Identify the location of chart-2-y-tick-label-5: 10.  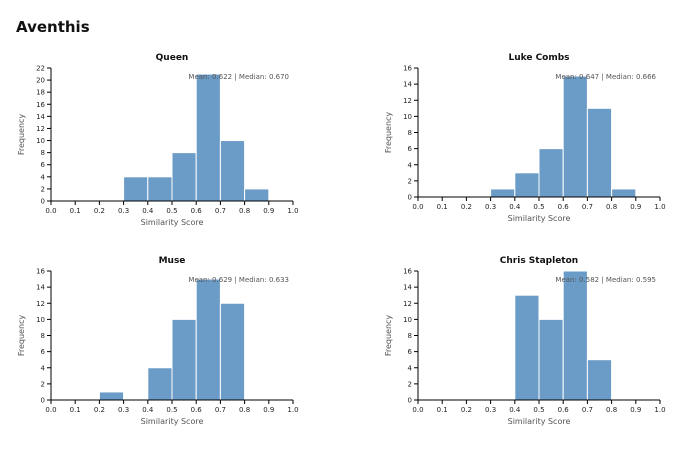
(407, 117).